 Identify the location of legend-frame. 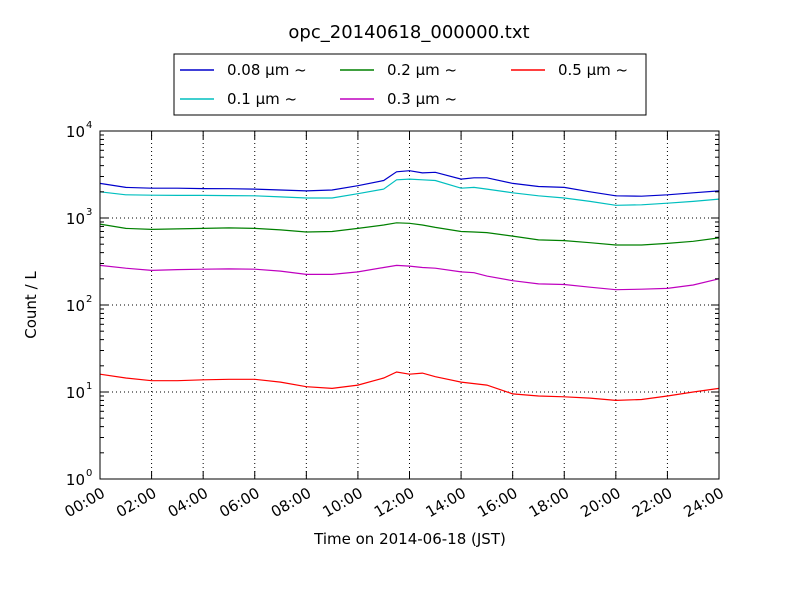
(410, 84).